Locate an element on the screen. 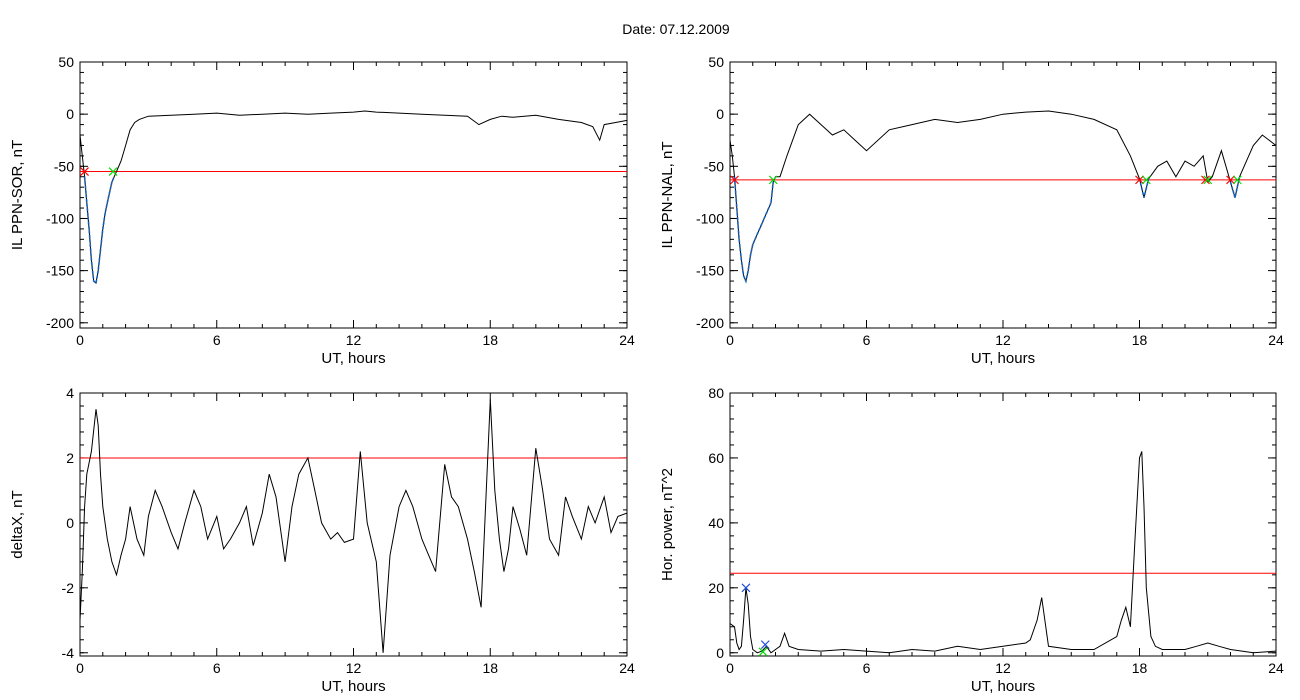 This screenshot has width=1300, height=700. y-tick-label: 4 is located at coordinates (70, 393).